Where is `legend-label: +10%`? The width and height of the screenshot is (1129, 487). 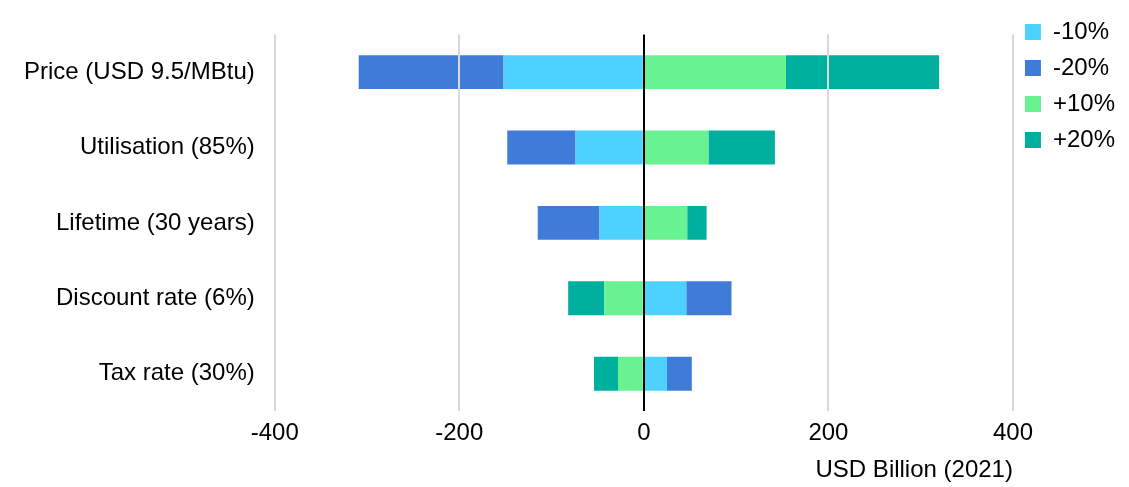 legend-label: +10% is located at coordinates (1084, 102).